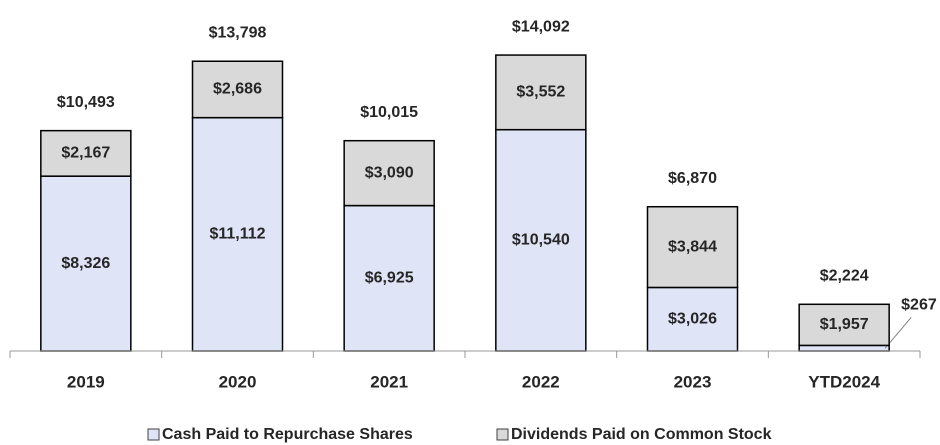  What do you see at coordinates (541, 240) in the screenshot?
I see `value-label: $10,540` at bounding box center [541, 240].